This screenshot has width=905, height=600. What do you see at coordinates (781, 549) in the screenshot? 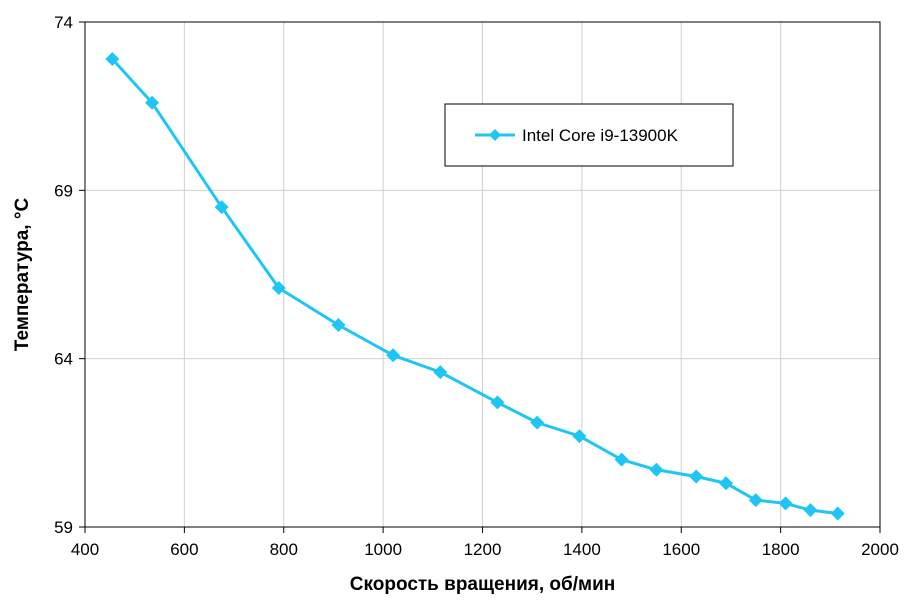
I see `x-tick-label: 1800` at bounding box center [781, 549].